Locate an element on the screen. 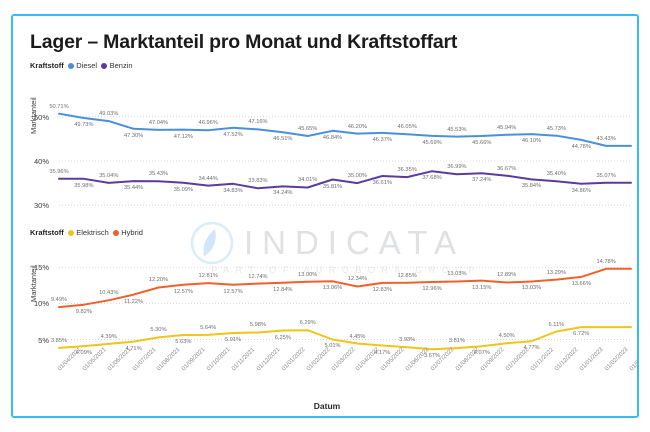 This screenshot has width=650, height=432. data-label: 4.09% is located at coordinates (83, 353).